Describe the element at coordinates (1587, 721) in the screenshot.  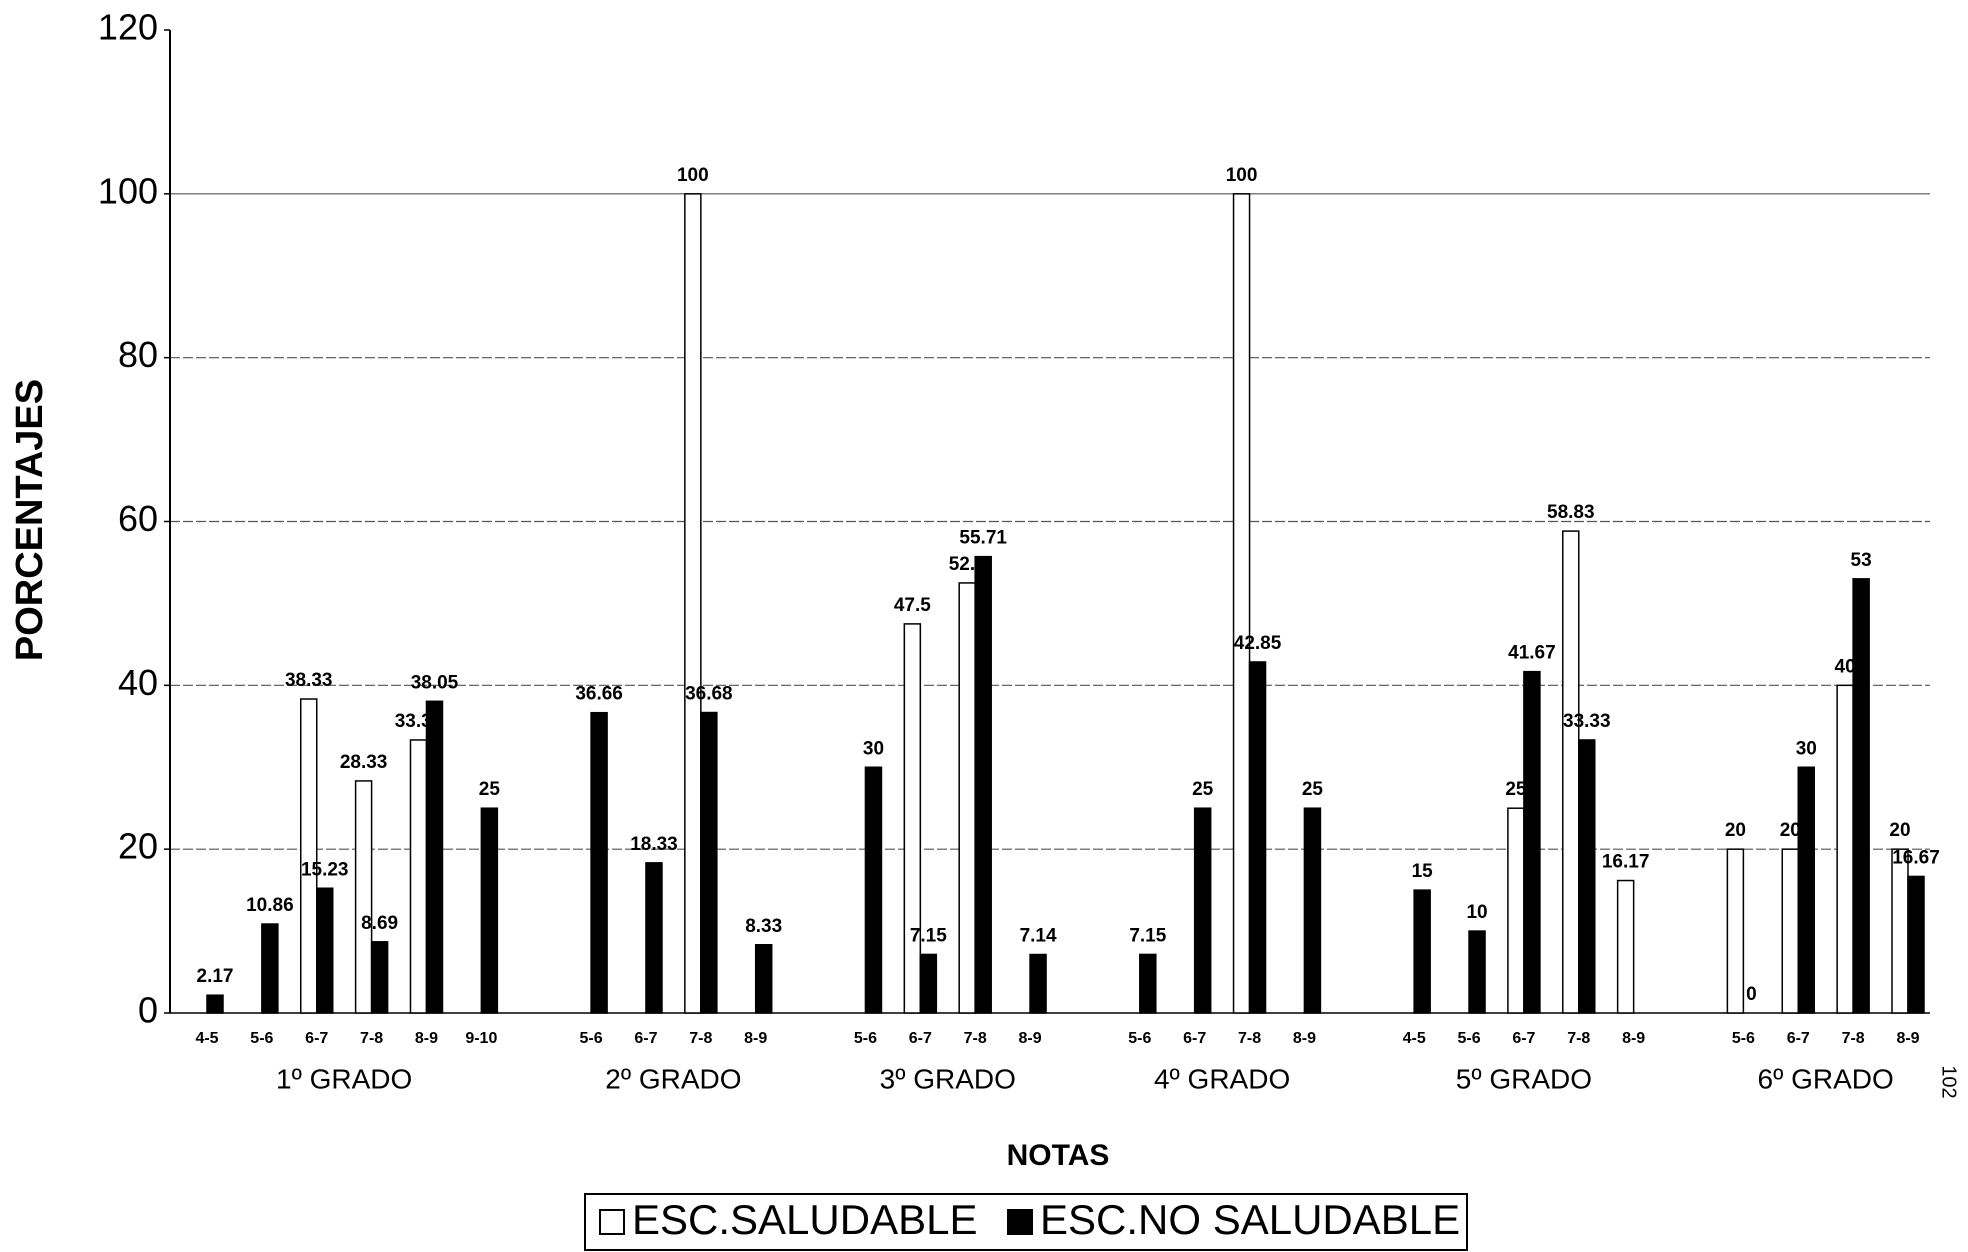
I see `data-label: 33.33` at that location.